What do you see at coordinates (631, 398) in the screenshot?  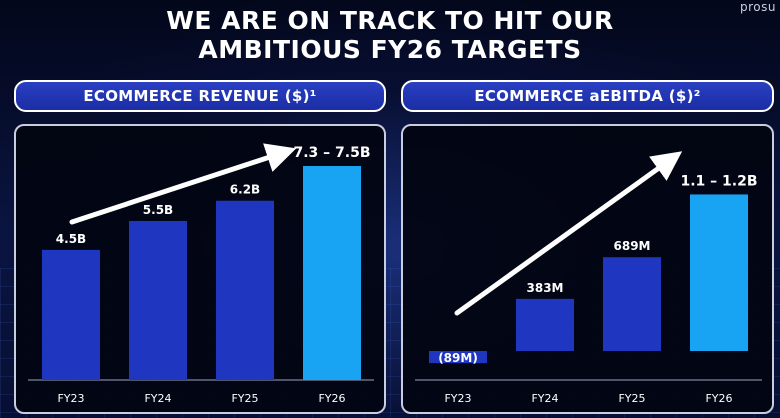 I see `aebitda-tick-fy25: FY25` at bounding box center [631, 398].